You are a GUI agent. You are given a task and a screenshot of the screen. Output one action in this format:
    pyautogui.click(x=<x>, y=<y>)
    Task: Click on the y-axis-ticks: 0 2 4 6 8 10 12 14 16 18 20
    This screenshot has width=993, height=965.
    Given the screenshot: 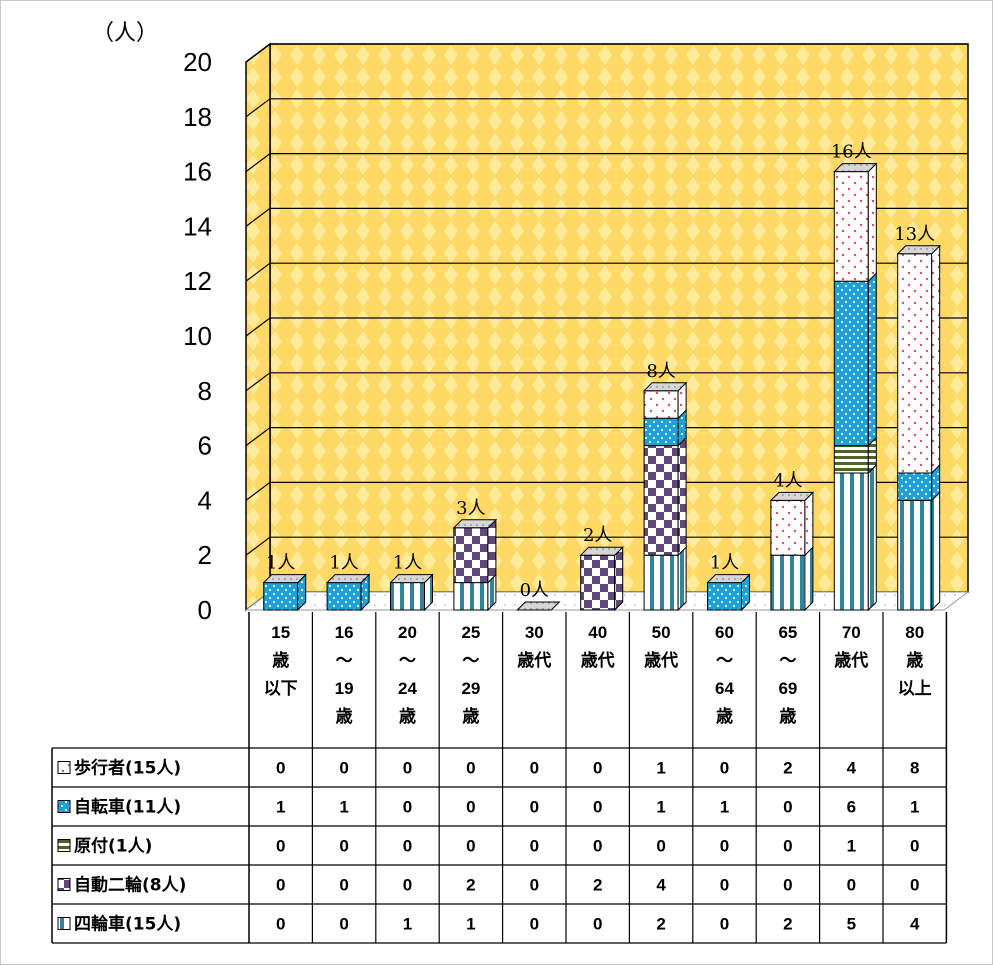 What is the action you would take?
    pyautogui.click(x=197, y=336)
    